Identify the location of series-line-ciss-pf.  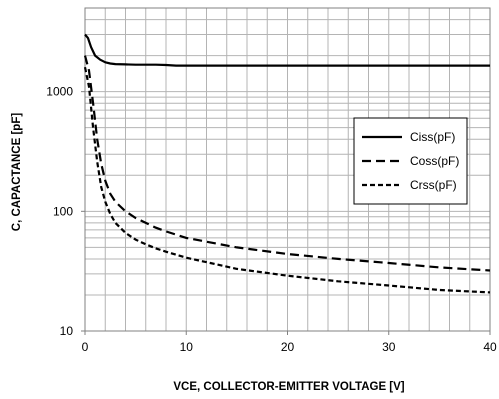
(287, 50).